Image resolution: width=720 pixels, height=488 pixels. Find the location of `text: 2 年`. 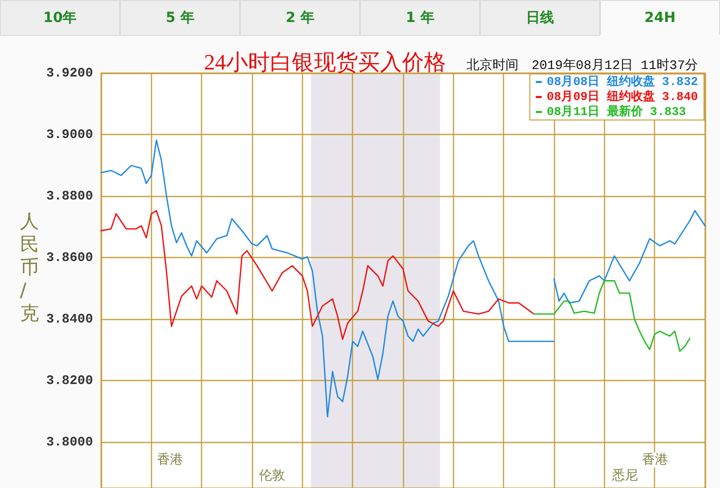

text: 2 年 is located at coordinates (300, 18).